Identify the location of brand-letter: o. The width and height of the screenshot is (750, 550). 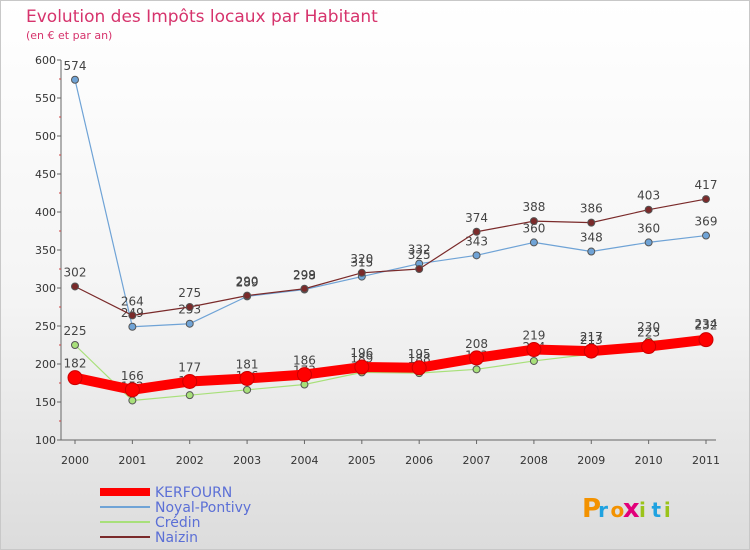
(618, 510).